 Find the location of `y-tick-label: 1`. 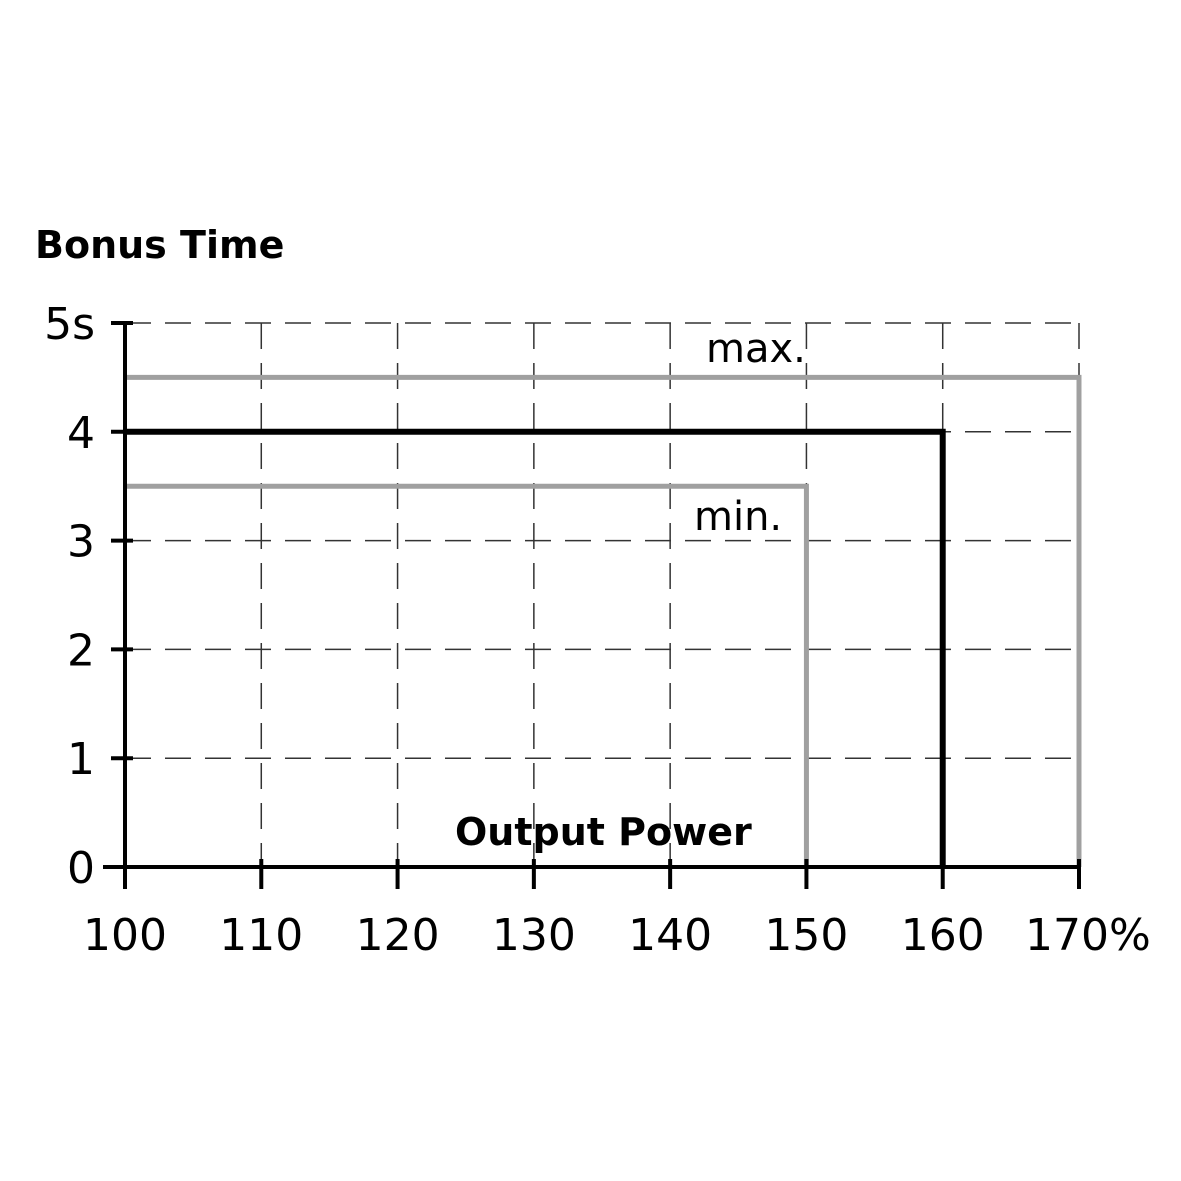

y-tick-label: 1 is located at coordinates (81, 759).